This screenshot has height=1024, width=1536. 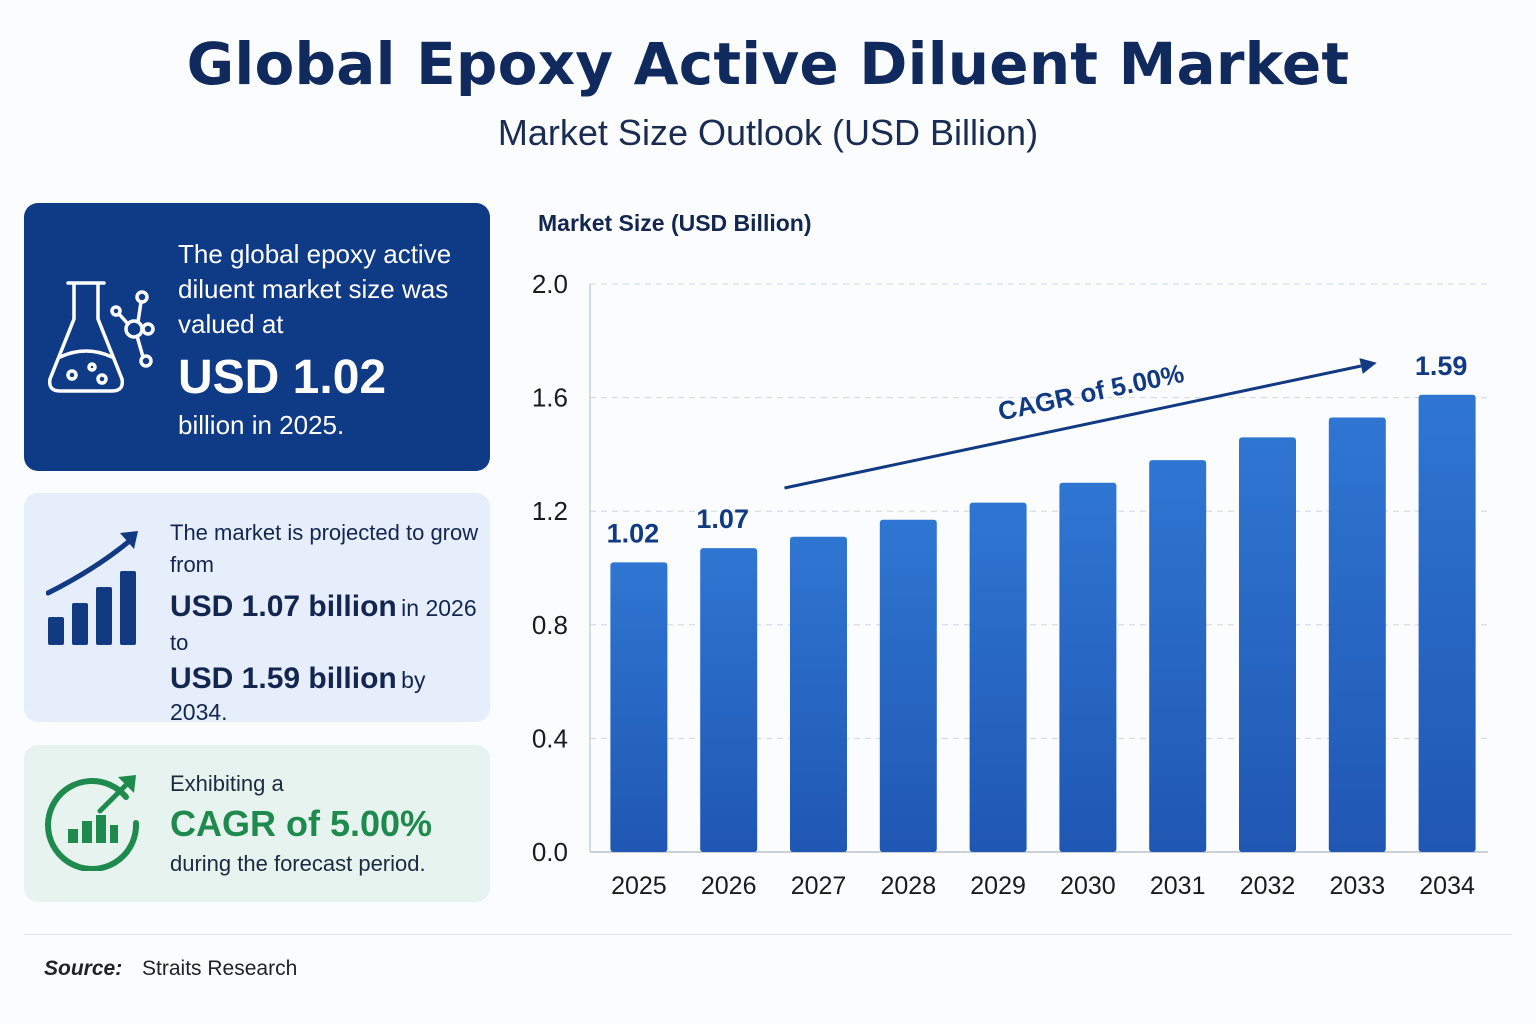 I want to click on bar-2029, so click(x=998, y=677).